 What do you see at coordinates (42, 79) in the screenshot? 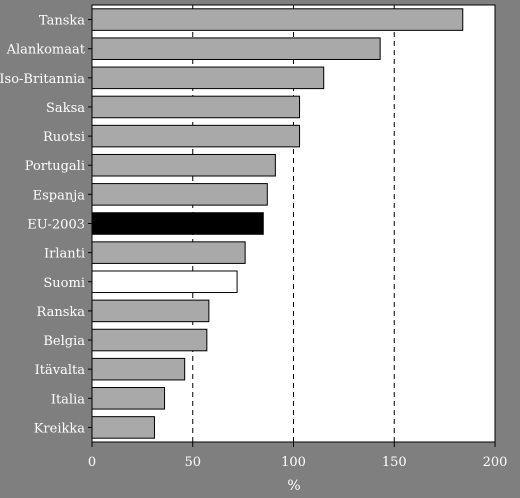
I see `category-label-3: Iso-Britannia` at bounding box center [42, 79].